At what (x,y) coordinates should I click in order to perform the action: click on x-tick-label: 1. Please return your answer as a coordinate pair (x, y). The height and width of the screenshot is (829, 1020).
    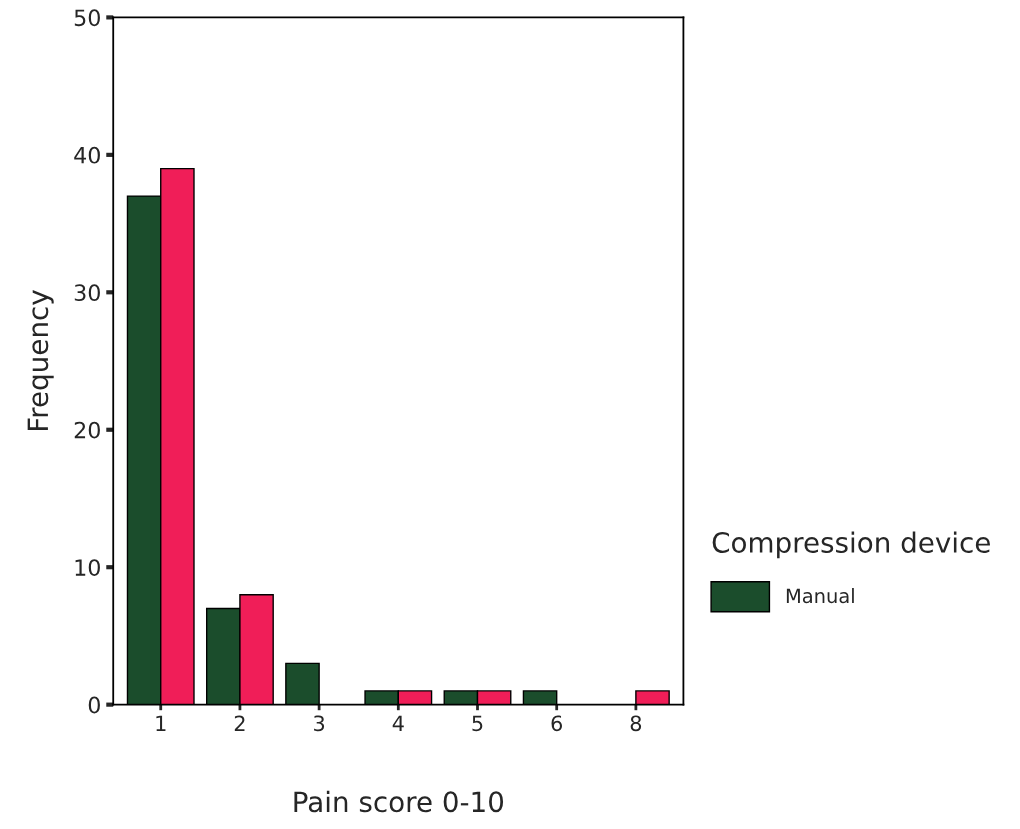
    Looking at the image, I should click on (161, 723).